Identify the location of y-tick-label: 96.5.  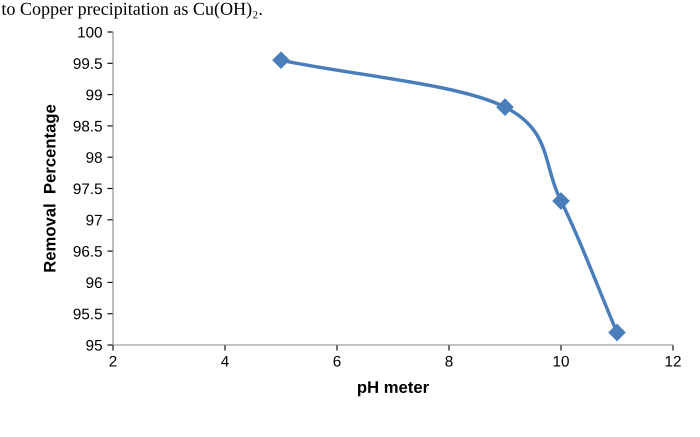
(88, 251).